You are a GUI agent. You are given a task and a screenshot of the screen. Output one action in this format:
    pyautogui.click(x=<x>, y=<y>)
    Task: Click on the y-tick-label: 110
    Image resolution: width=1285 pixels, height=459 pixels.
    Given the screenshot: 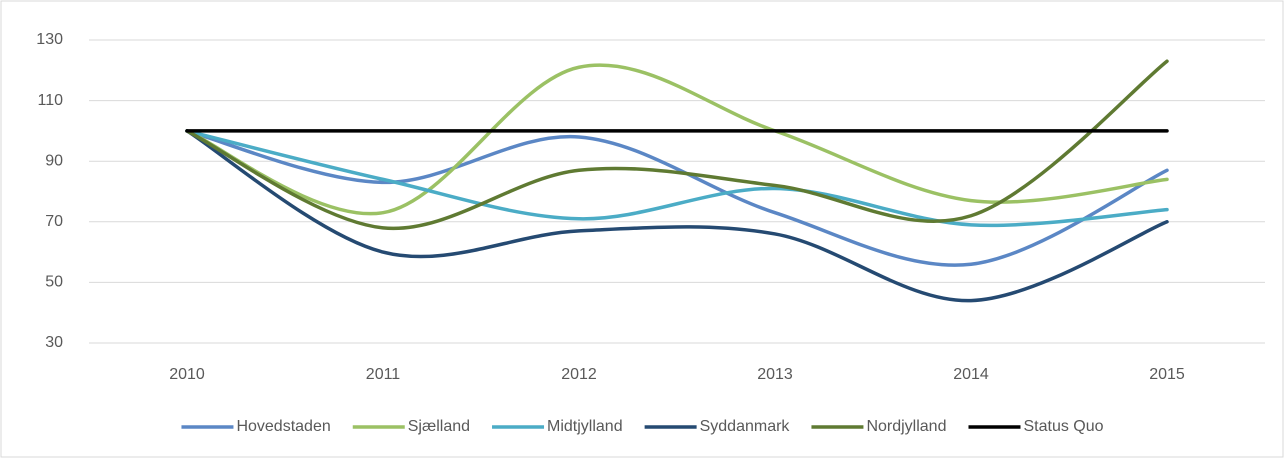 What is the action you would take?
    pyautogui.click(x=50, y=100)
    